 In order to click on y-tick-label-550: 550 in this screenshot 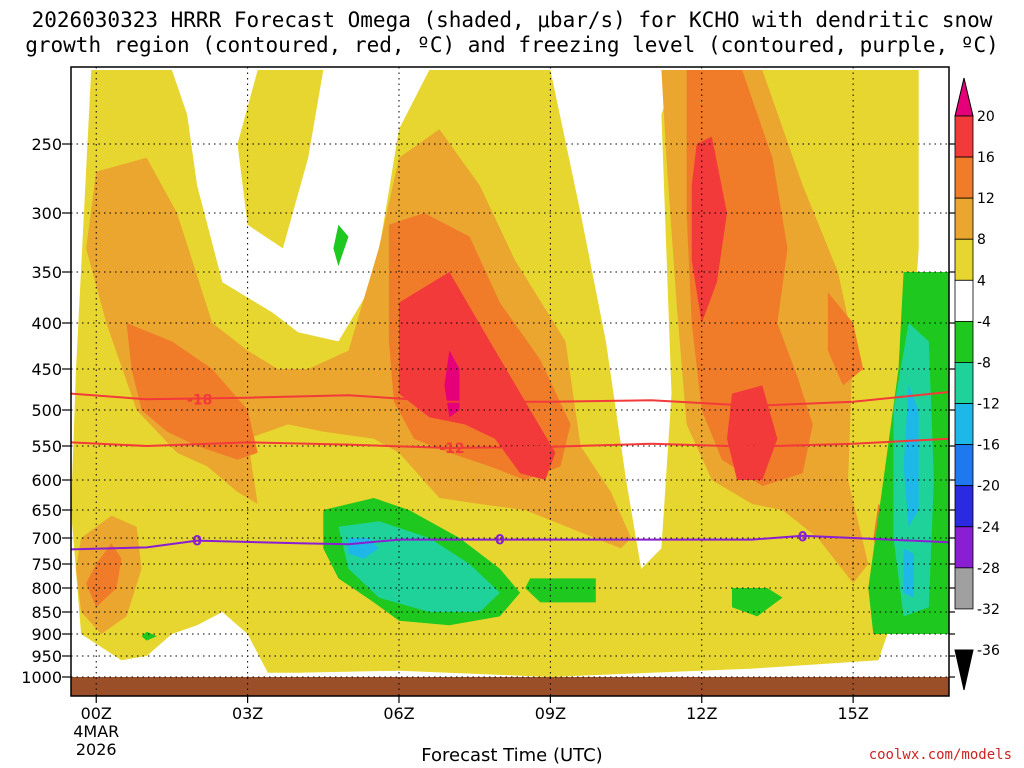, I will do `click(46, 446)`.